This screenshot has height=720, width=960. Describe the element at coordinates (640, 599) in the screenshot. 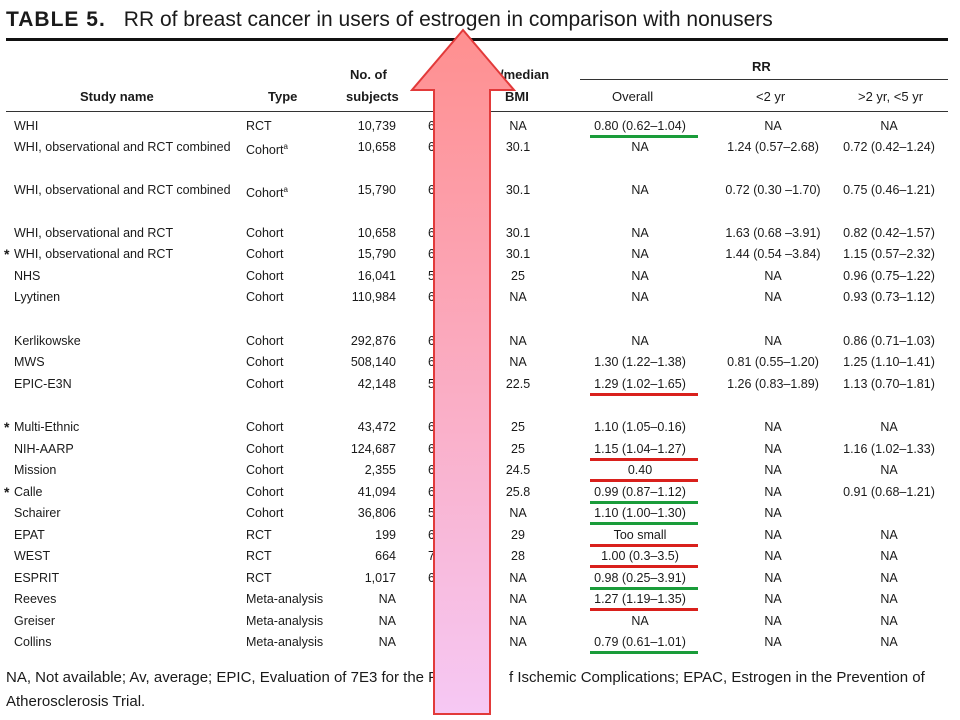

I see `rr-overall-cell: 1.27 (1.19–1.35)` at that location.